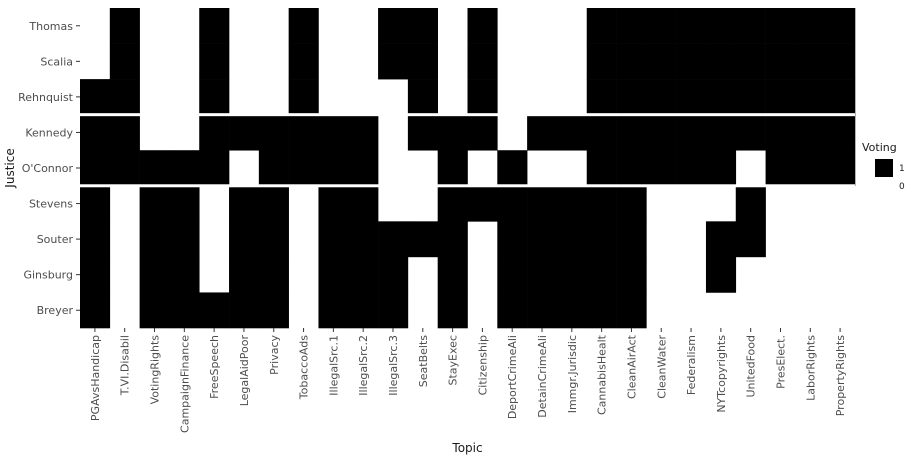 Image resolution: width=920 pixels, height=460 pixels. I want to click on x-tick-label: DeportCrimeAli, so click(512, 377).